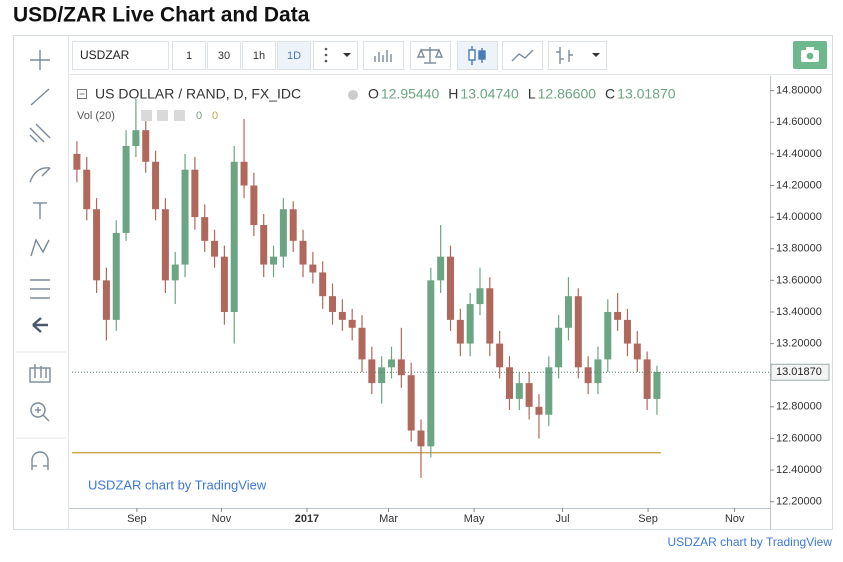  What do you see at coordinates (477, 55) in the screenshot?
I see `candles-button` at bounding box center [477, 55].